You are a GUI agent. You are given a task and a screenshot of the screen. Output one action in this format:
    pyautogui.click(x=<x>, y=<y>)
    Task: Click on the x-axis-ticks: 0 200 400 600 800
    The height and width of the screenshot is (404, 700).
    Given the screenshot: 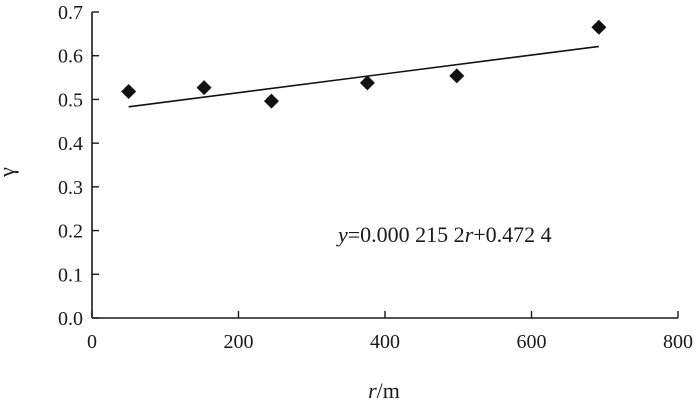 What is the action you would take?
    pyautogui.click(x=390, y=332)
    